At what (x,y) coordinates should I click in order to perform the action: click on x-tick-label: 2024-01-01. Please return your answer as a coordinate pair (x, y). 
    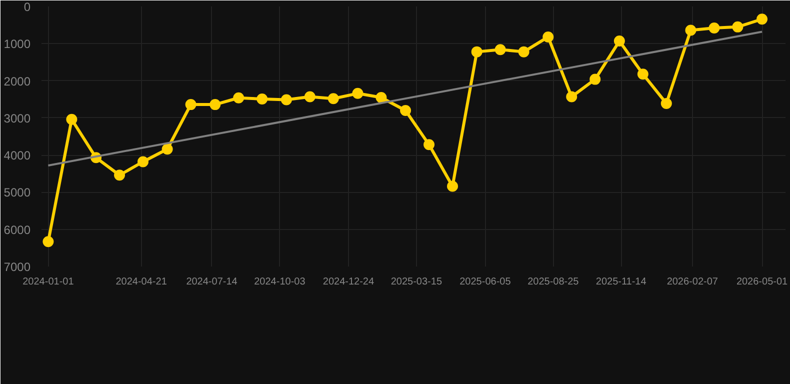
    Looking at the image, I should click on (48, 282).